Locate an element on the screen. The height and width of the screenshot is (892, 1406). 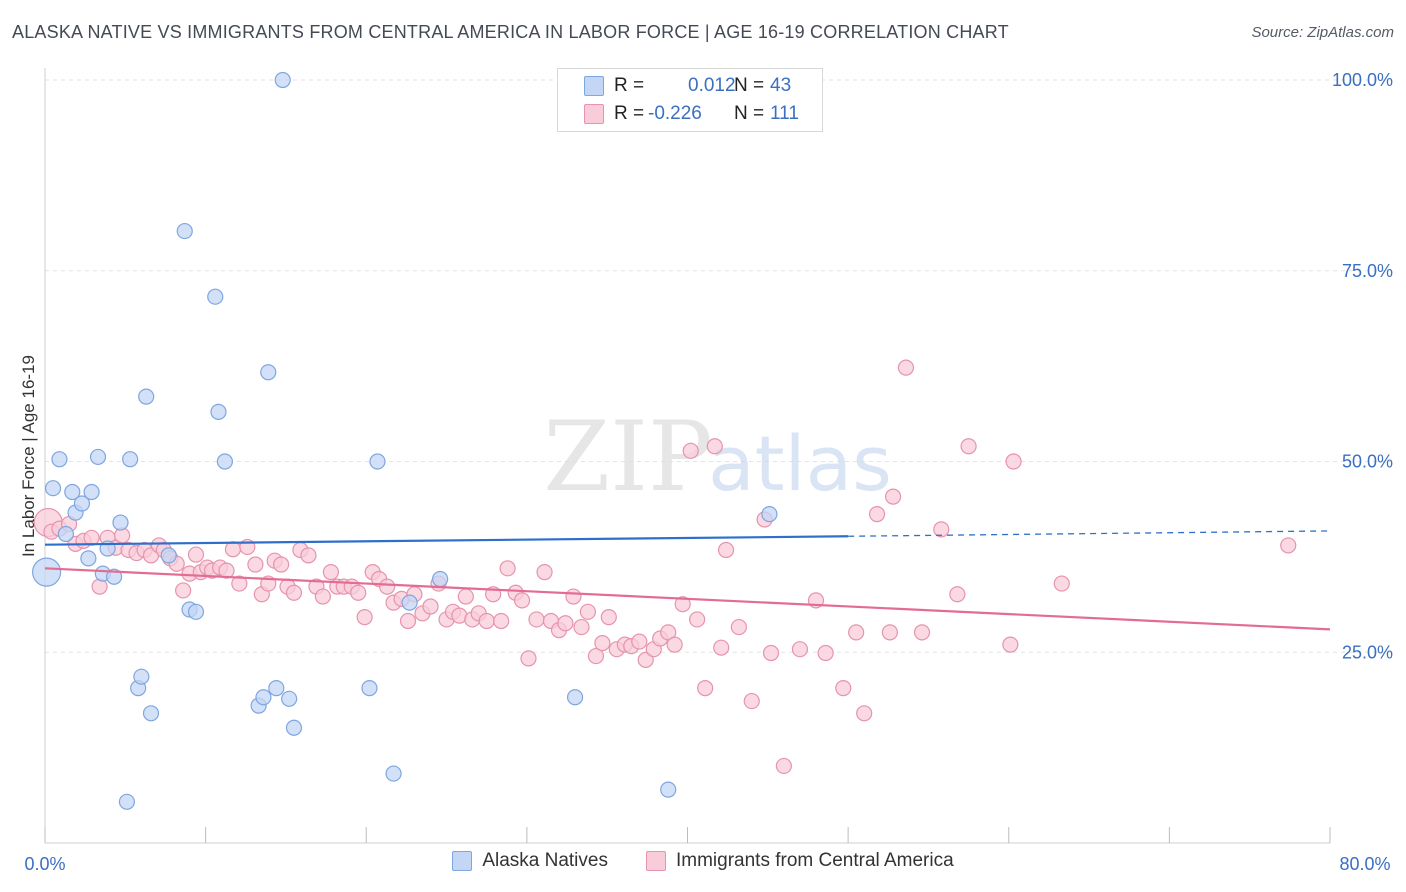
watermark-zip: ZIP is located at coordinates (627, 457).